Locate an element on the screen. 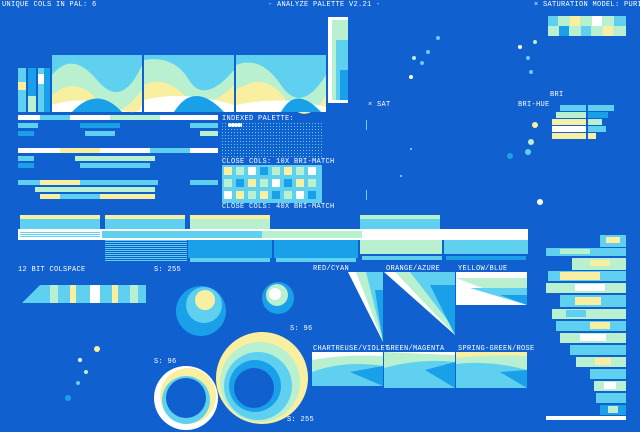 The image size is (640, 432). hue-label: CHARTREUSE/VIOLET is located at coordinates (351, 349).